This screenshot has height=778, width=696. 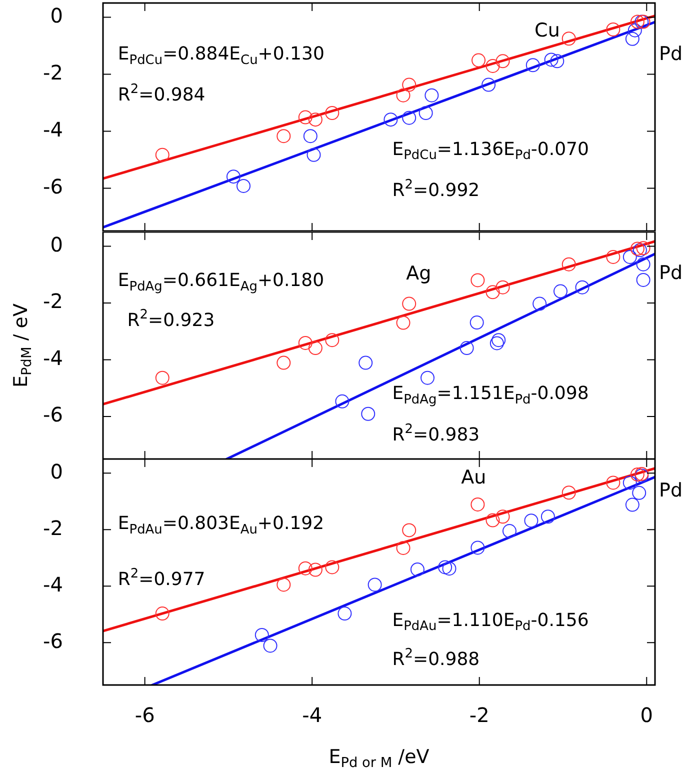 What do you see at coordinates (647, 715) in the screenshot?
I see `x-tick-label: 0` at bounding box center [647, 715].